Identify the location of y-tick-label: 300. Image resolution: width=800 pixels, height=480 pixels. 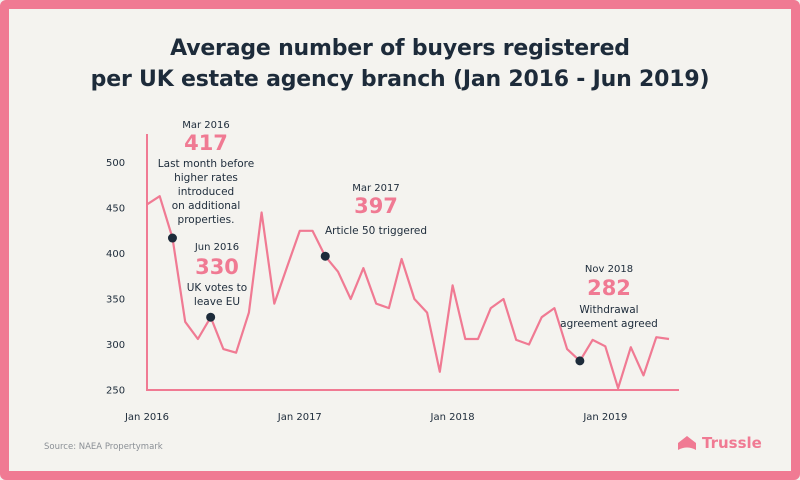
(115, 345).